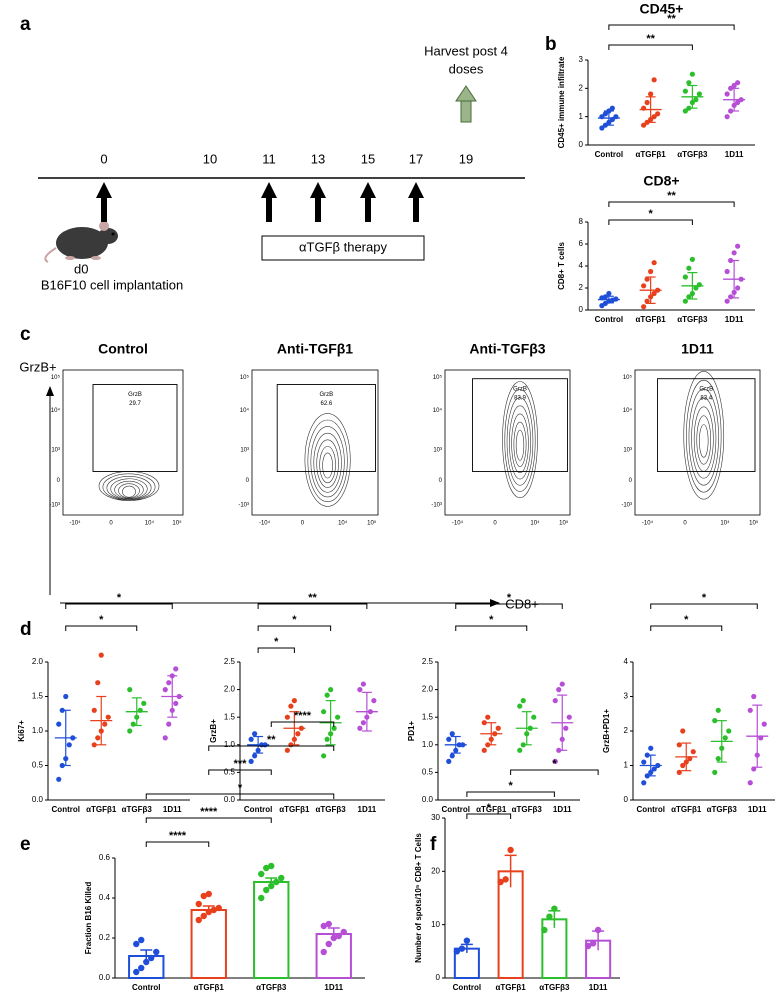 This screenshot has height=998, width=782. I want to click on y-axis-label: Fraction B16 Killed, so click(88, 918).